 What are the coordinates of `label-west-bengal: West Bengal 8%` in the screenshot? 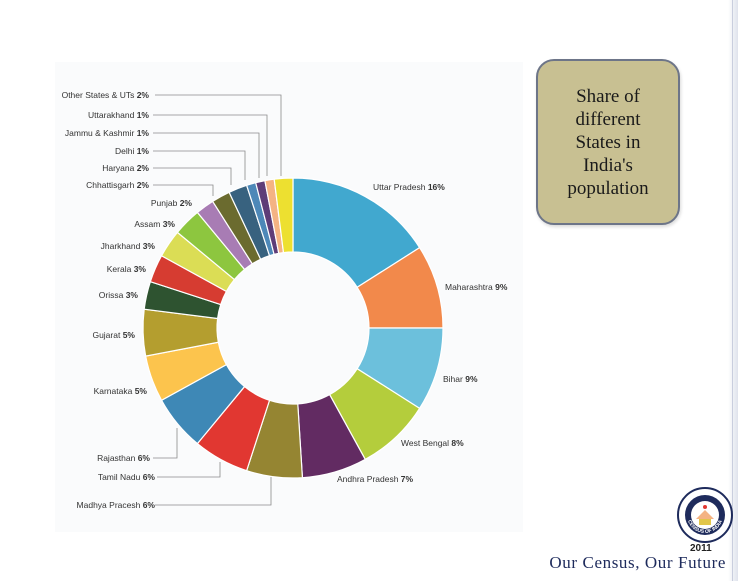 It's located at (432, 443).